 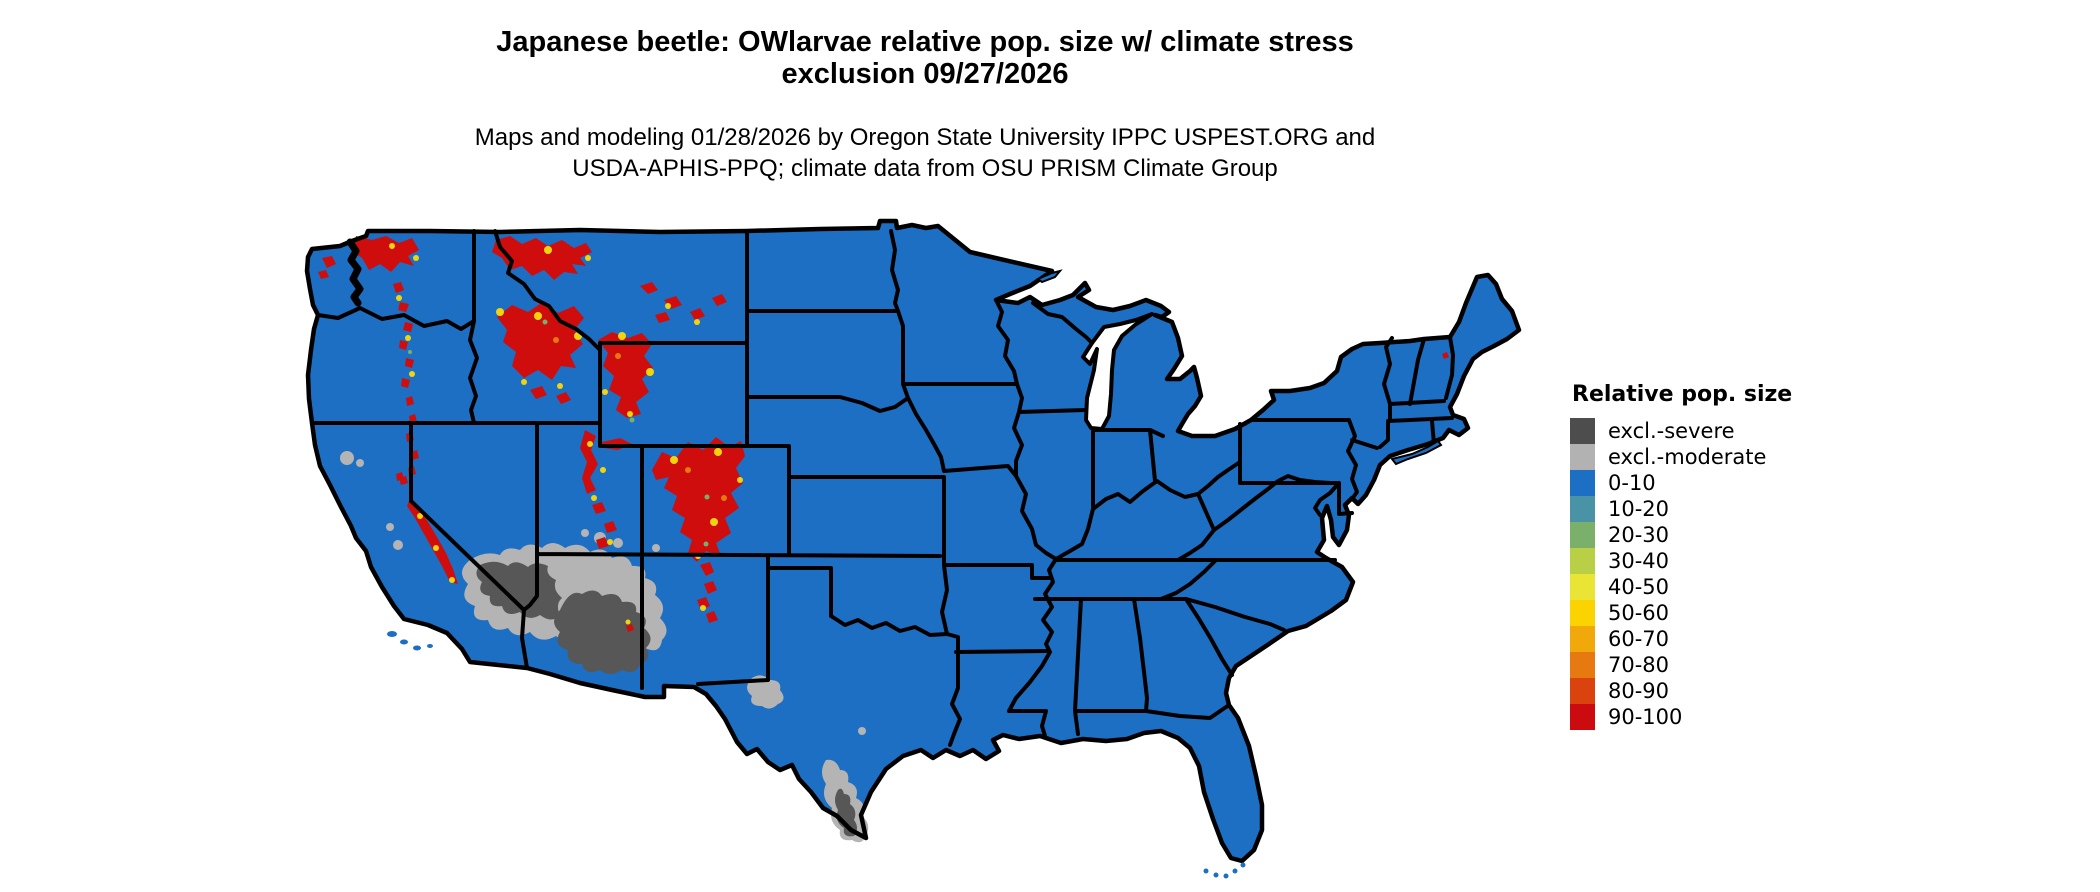 What do you see at coordinates (1639, 561) in the screenshot?
I see `legend-item-label: 30-40` at bounding box center [1639, 561].